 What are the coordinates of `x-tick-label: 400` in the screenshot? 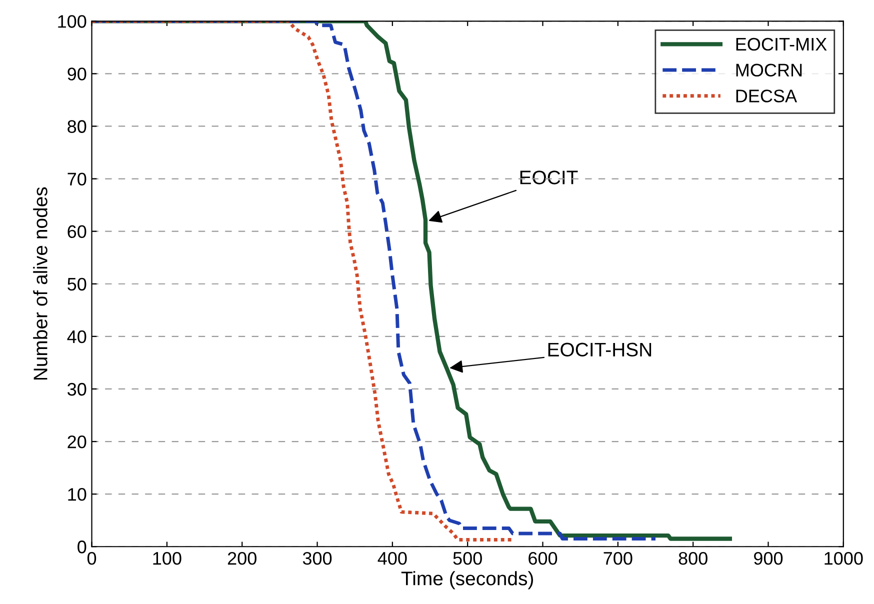 It's located at (392, 558).